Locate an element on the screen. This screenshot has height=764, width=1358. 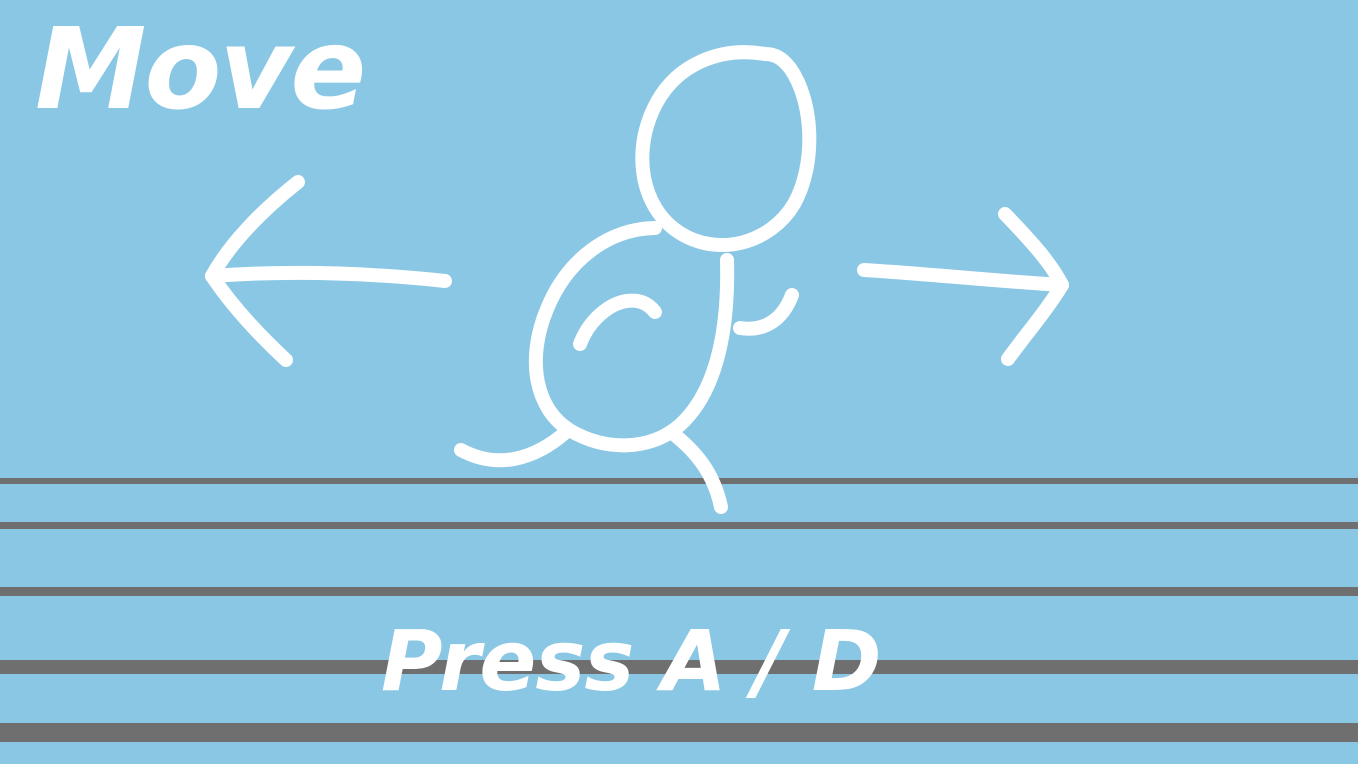
right-arrow-icon is located at coordinates (963, 286).